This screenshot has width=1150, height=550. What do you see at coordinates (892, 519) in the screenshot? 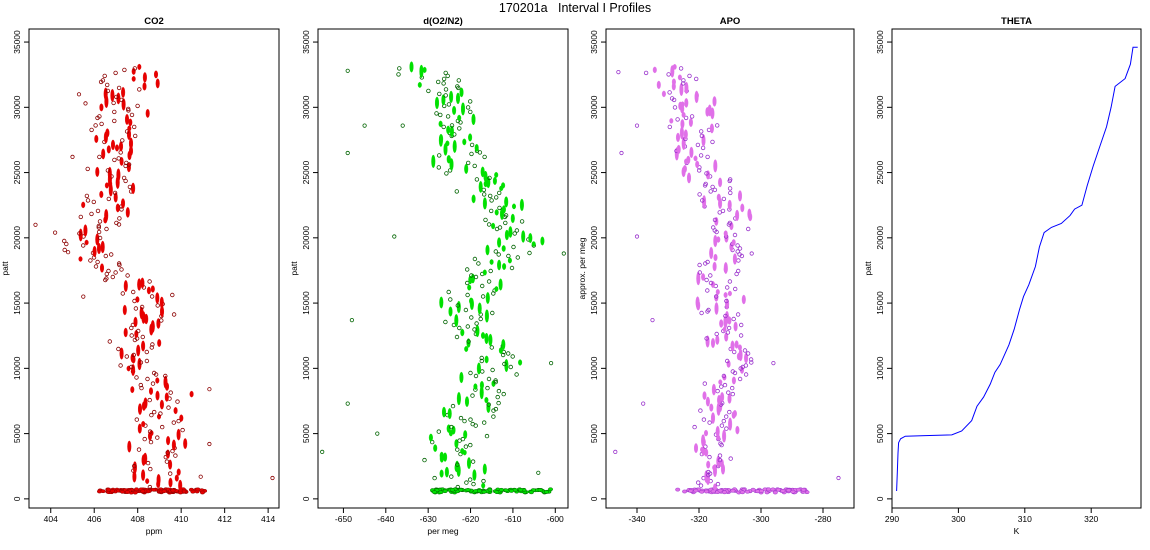
I see `theta-x-tick-label: 290` at bounding box center [892, 519].